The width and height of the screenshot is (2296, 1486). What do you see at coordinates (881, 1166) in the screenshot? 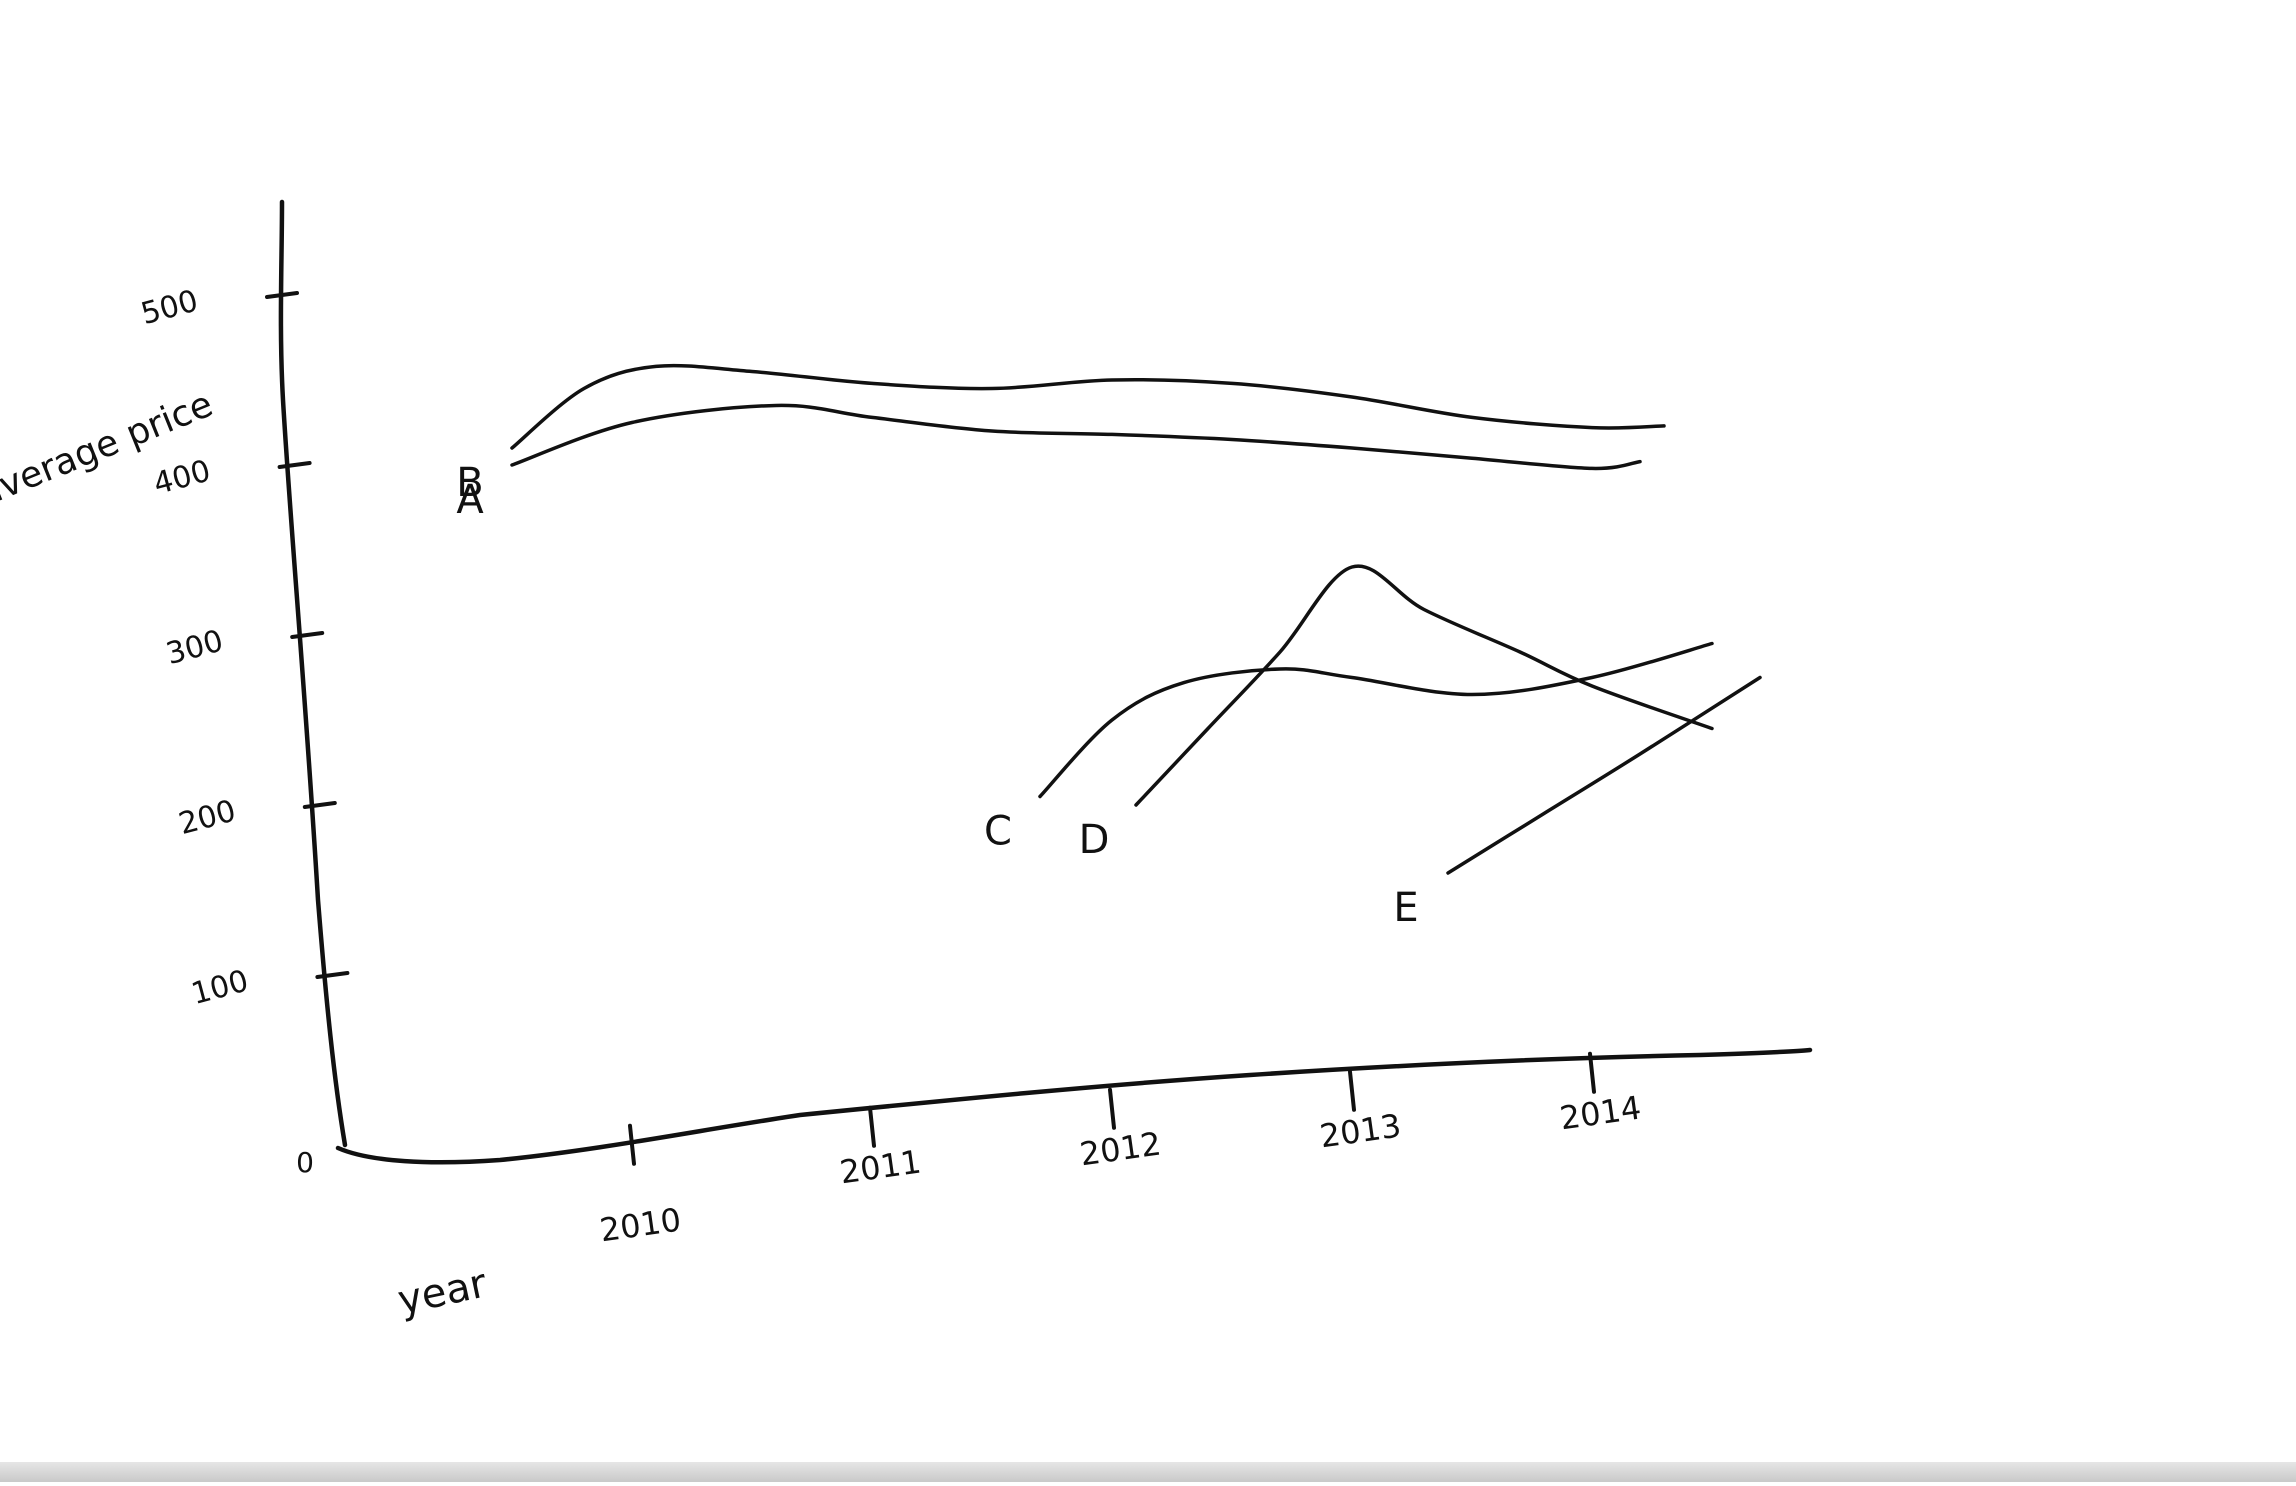
I see `x-tick-label: 2011` at bounding box center [881, 1166].